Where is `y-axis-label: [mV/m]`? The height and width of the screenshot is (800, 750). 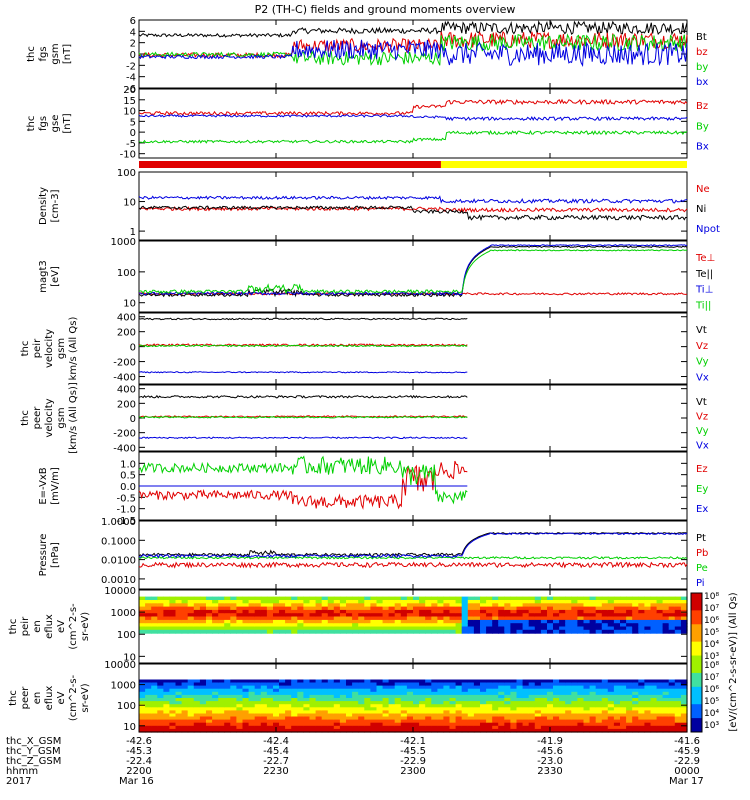 y-axis-label: [mV/m] is located at coordinates (55, 486).